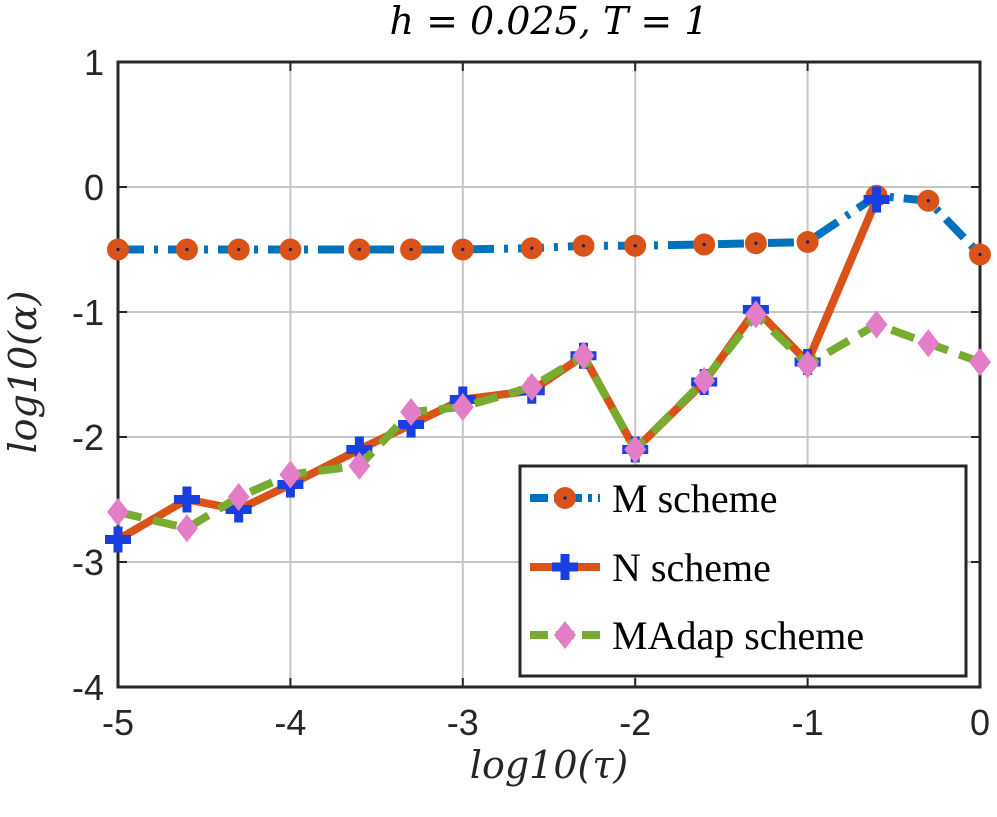 The height and width of the screenshot is (817, 997). What do you see at coordinates (808, 722) in the screenshot?
I see `x-tick-label: -1` at bounding box center [808, 722].